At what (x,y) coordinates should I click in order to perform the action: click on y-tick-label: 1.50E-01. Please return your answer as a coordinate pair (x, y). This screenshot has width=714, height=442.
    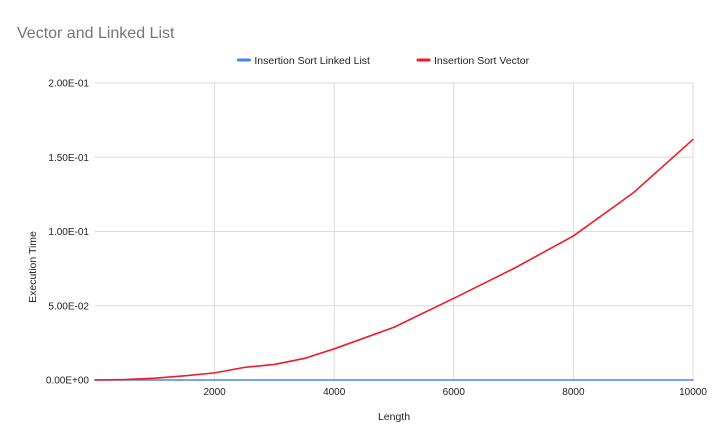
    Looking at the image, I should click on (68, 158).